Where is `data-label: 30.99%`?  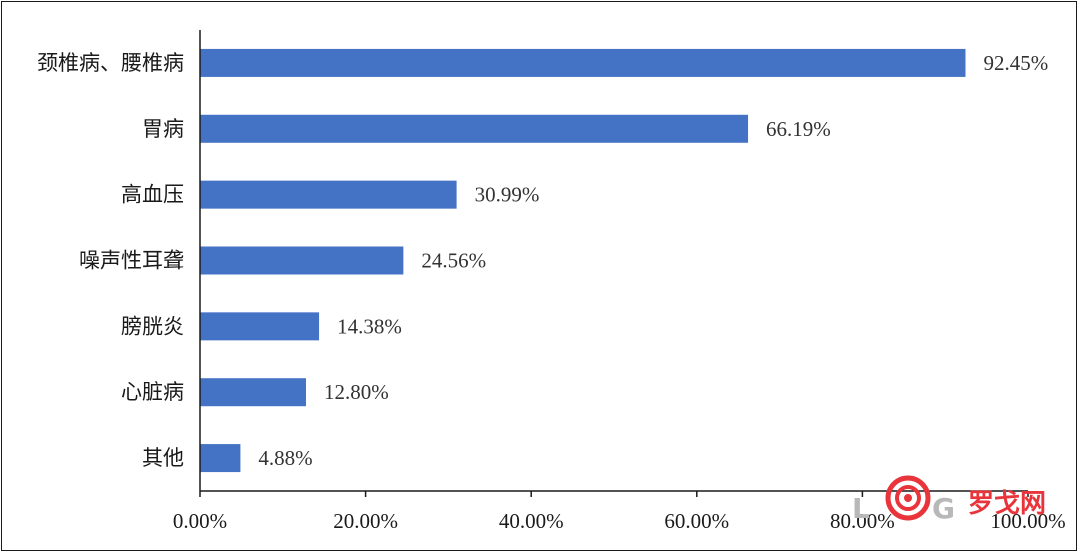
data-label: 30.99% is located at coordinates (507, 195).